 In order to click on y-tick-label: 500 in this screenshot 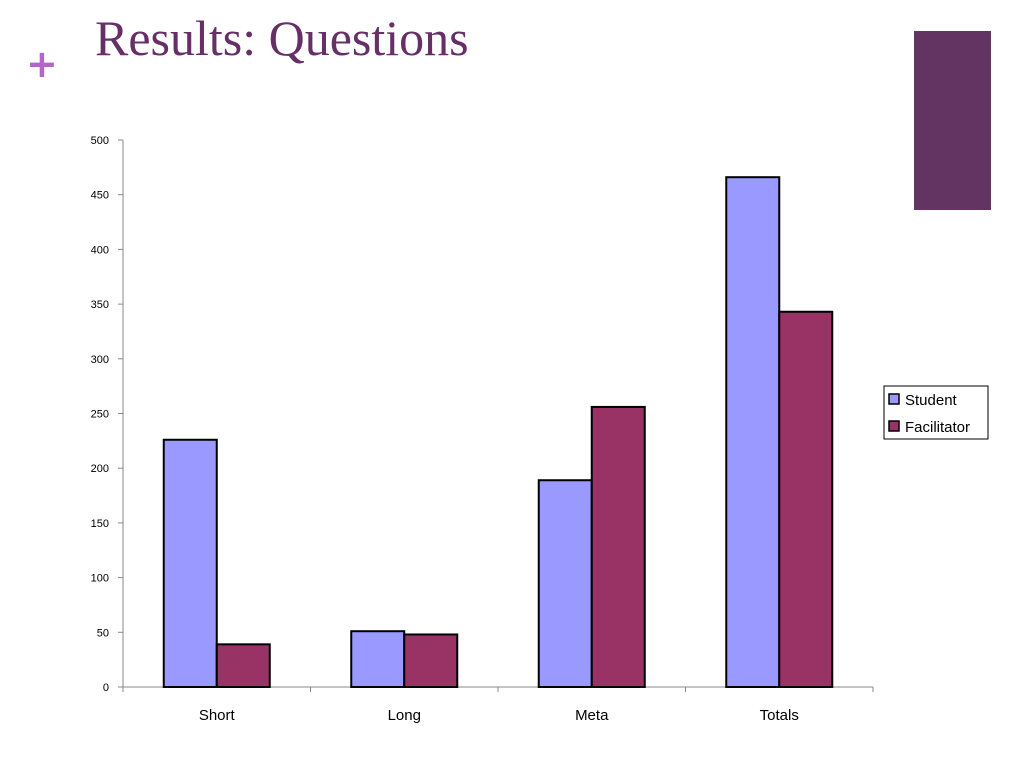, I will do `click(100, 141)`.